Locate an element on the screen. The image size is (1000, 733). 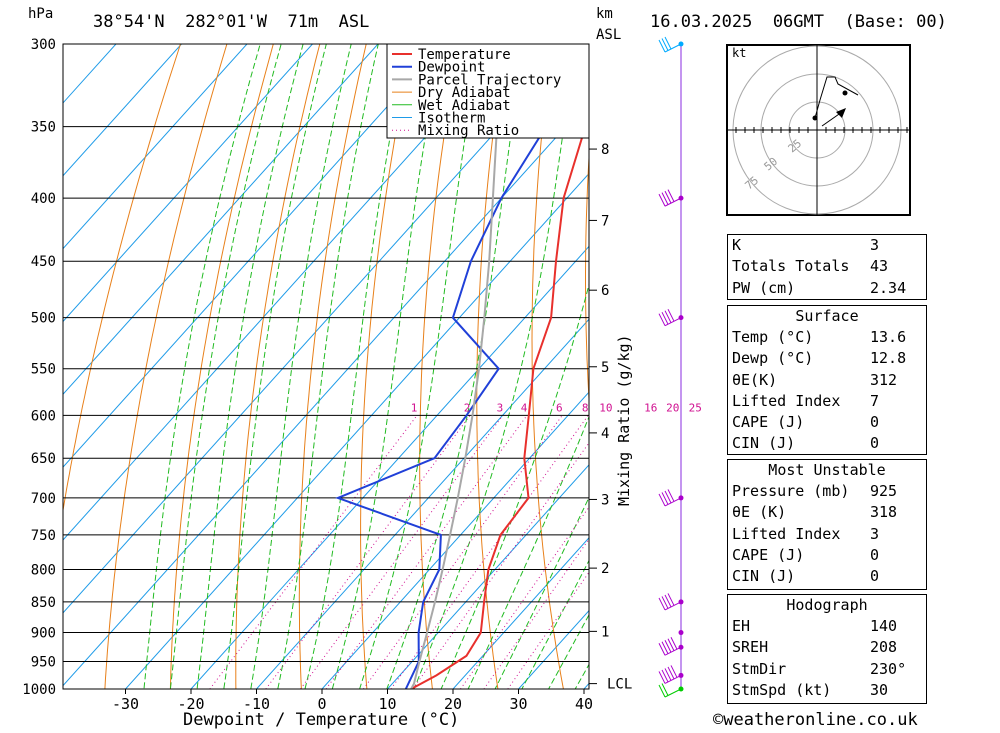
pressure-tick-label: 750 is located at coordinates (43, 536).